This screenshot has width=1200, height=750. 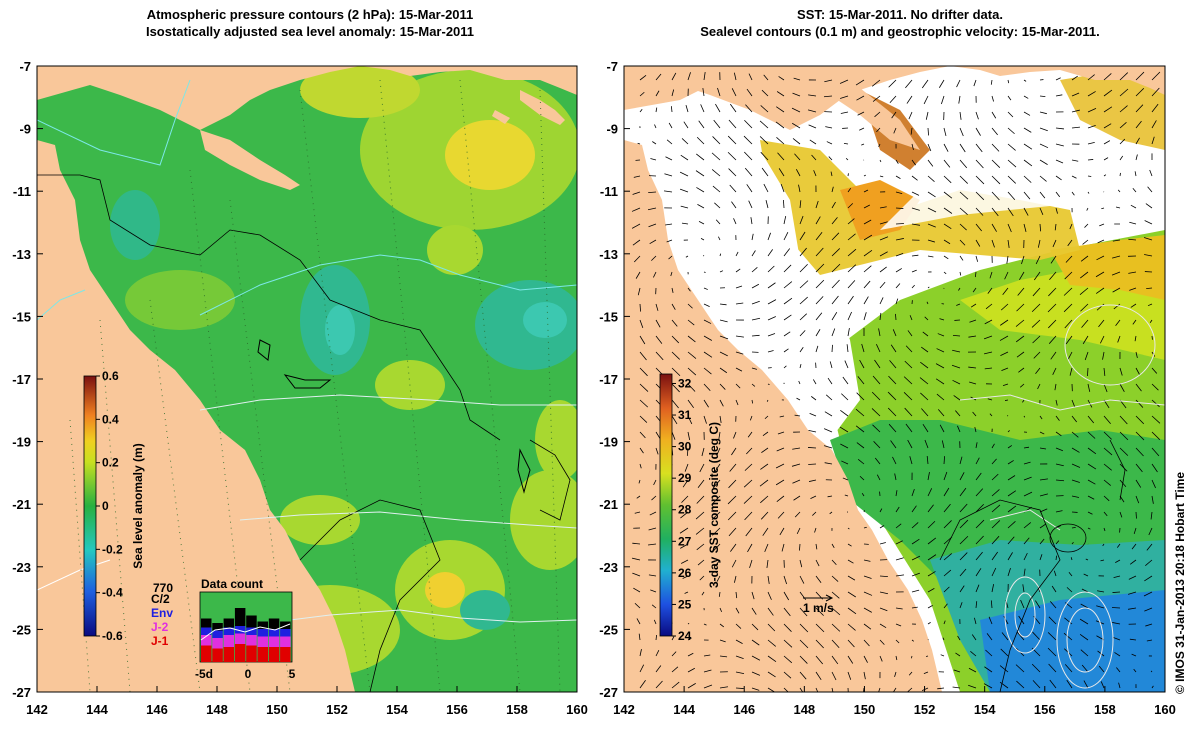 I want to click on pressure-contour, so click(x=388, y=285).